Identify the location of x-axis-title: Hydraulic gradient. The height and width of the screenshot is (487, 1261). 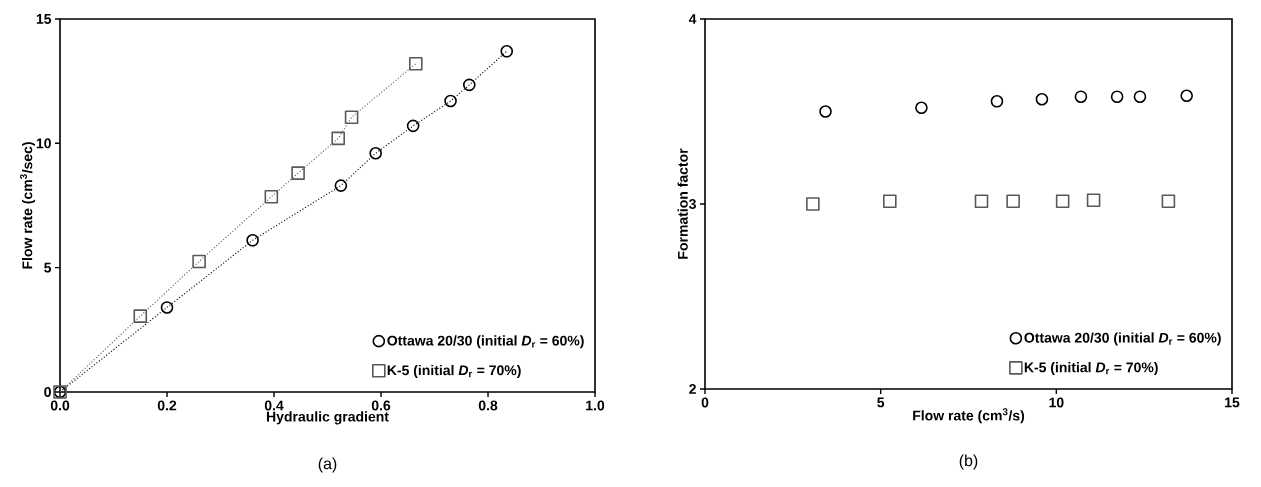
(328, 418).